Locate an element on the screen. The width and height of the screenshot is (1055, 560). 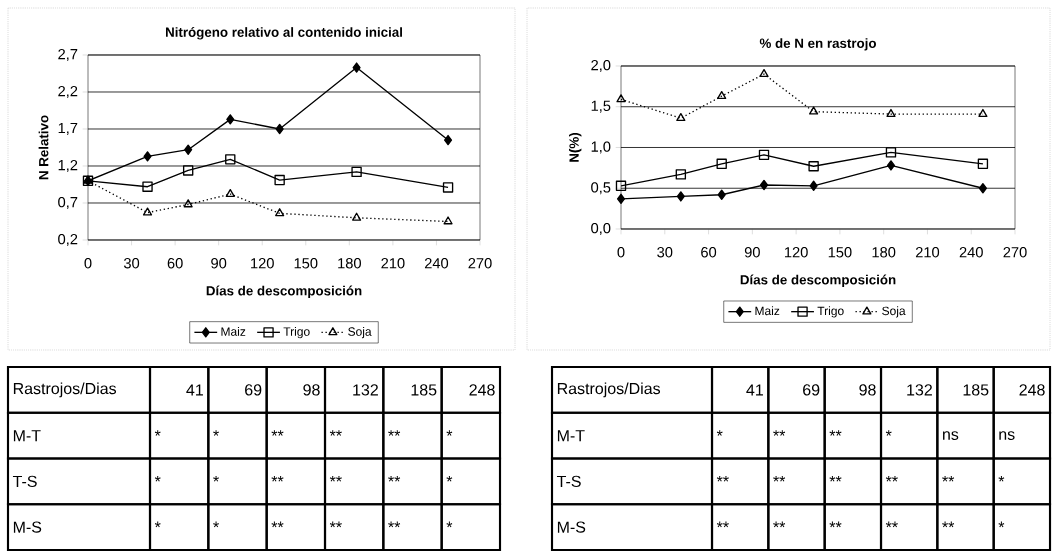
y-tick-label: 1,7 is located at coordinates (68, 129).